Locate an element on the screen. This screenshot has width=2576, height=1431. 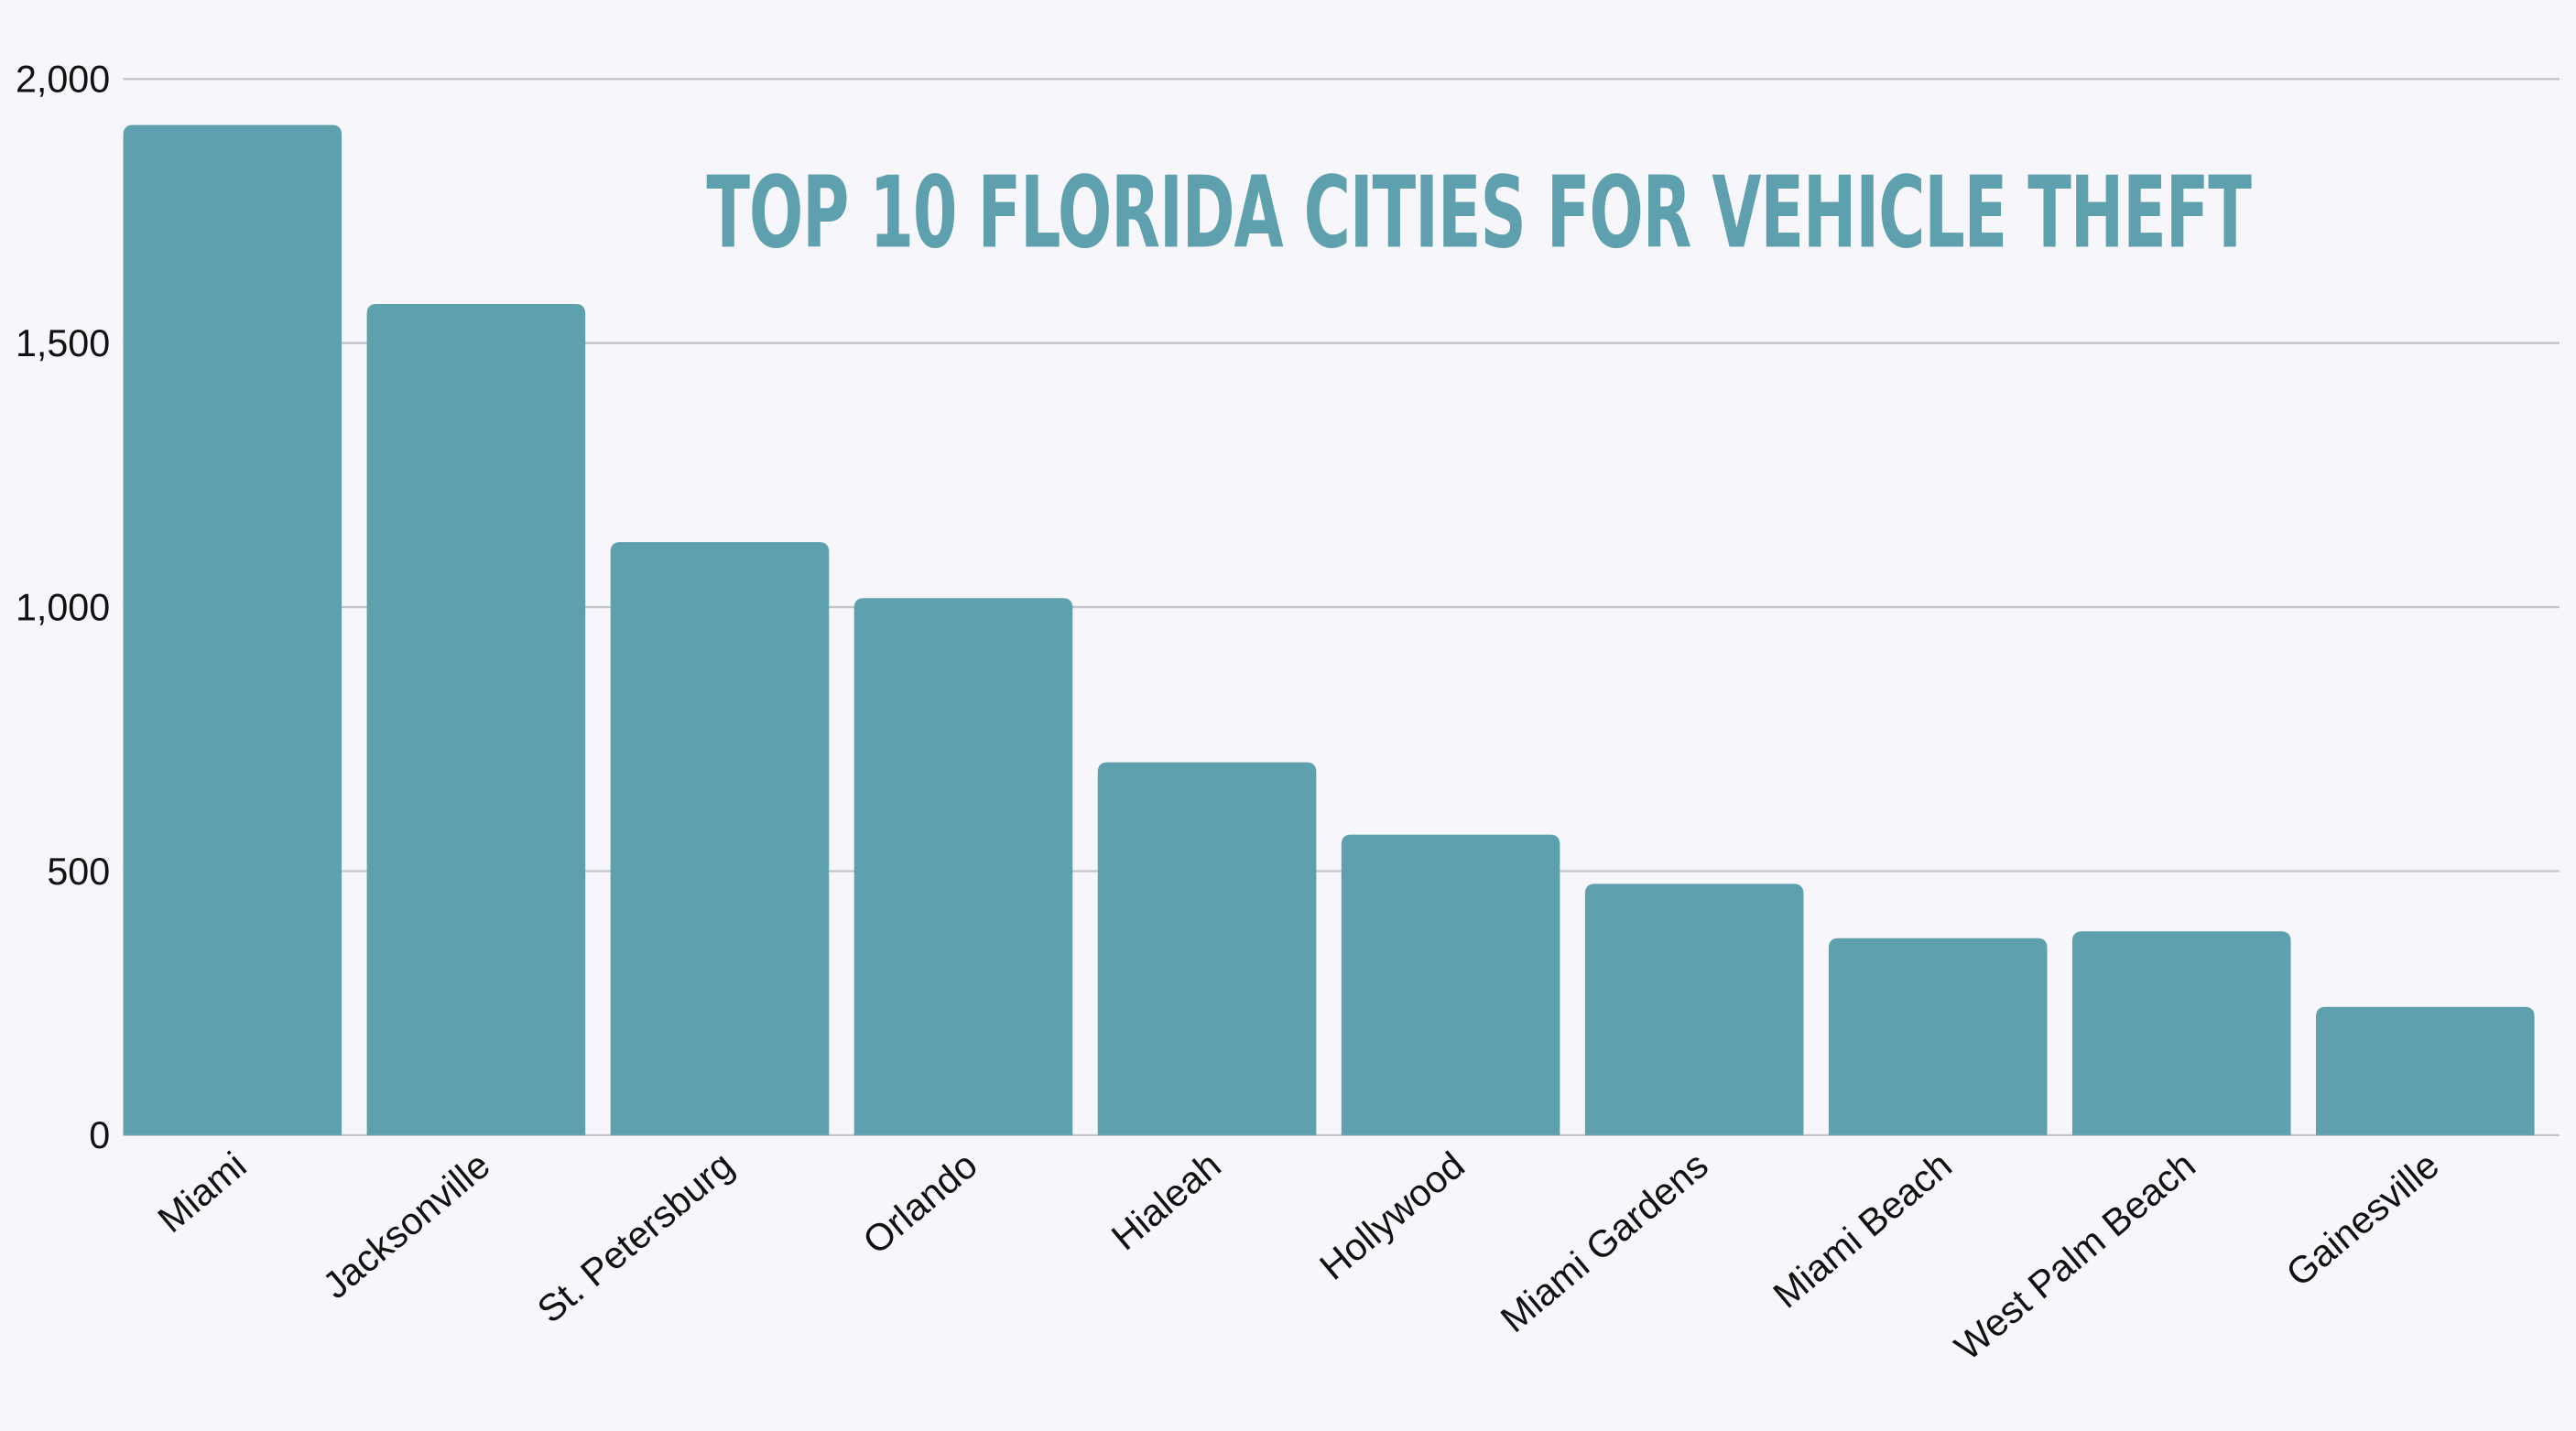
x-tick-label: St. Petersburg is located at coordinates (635, 1237).